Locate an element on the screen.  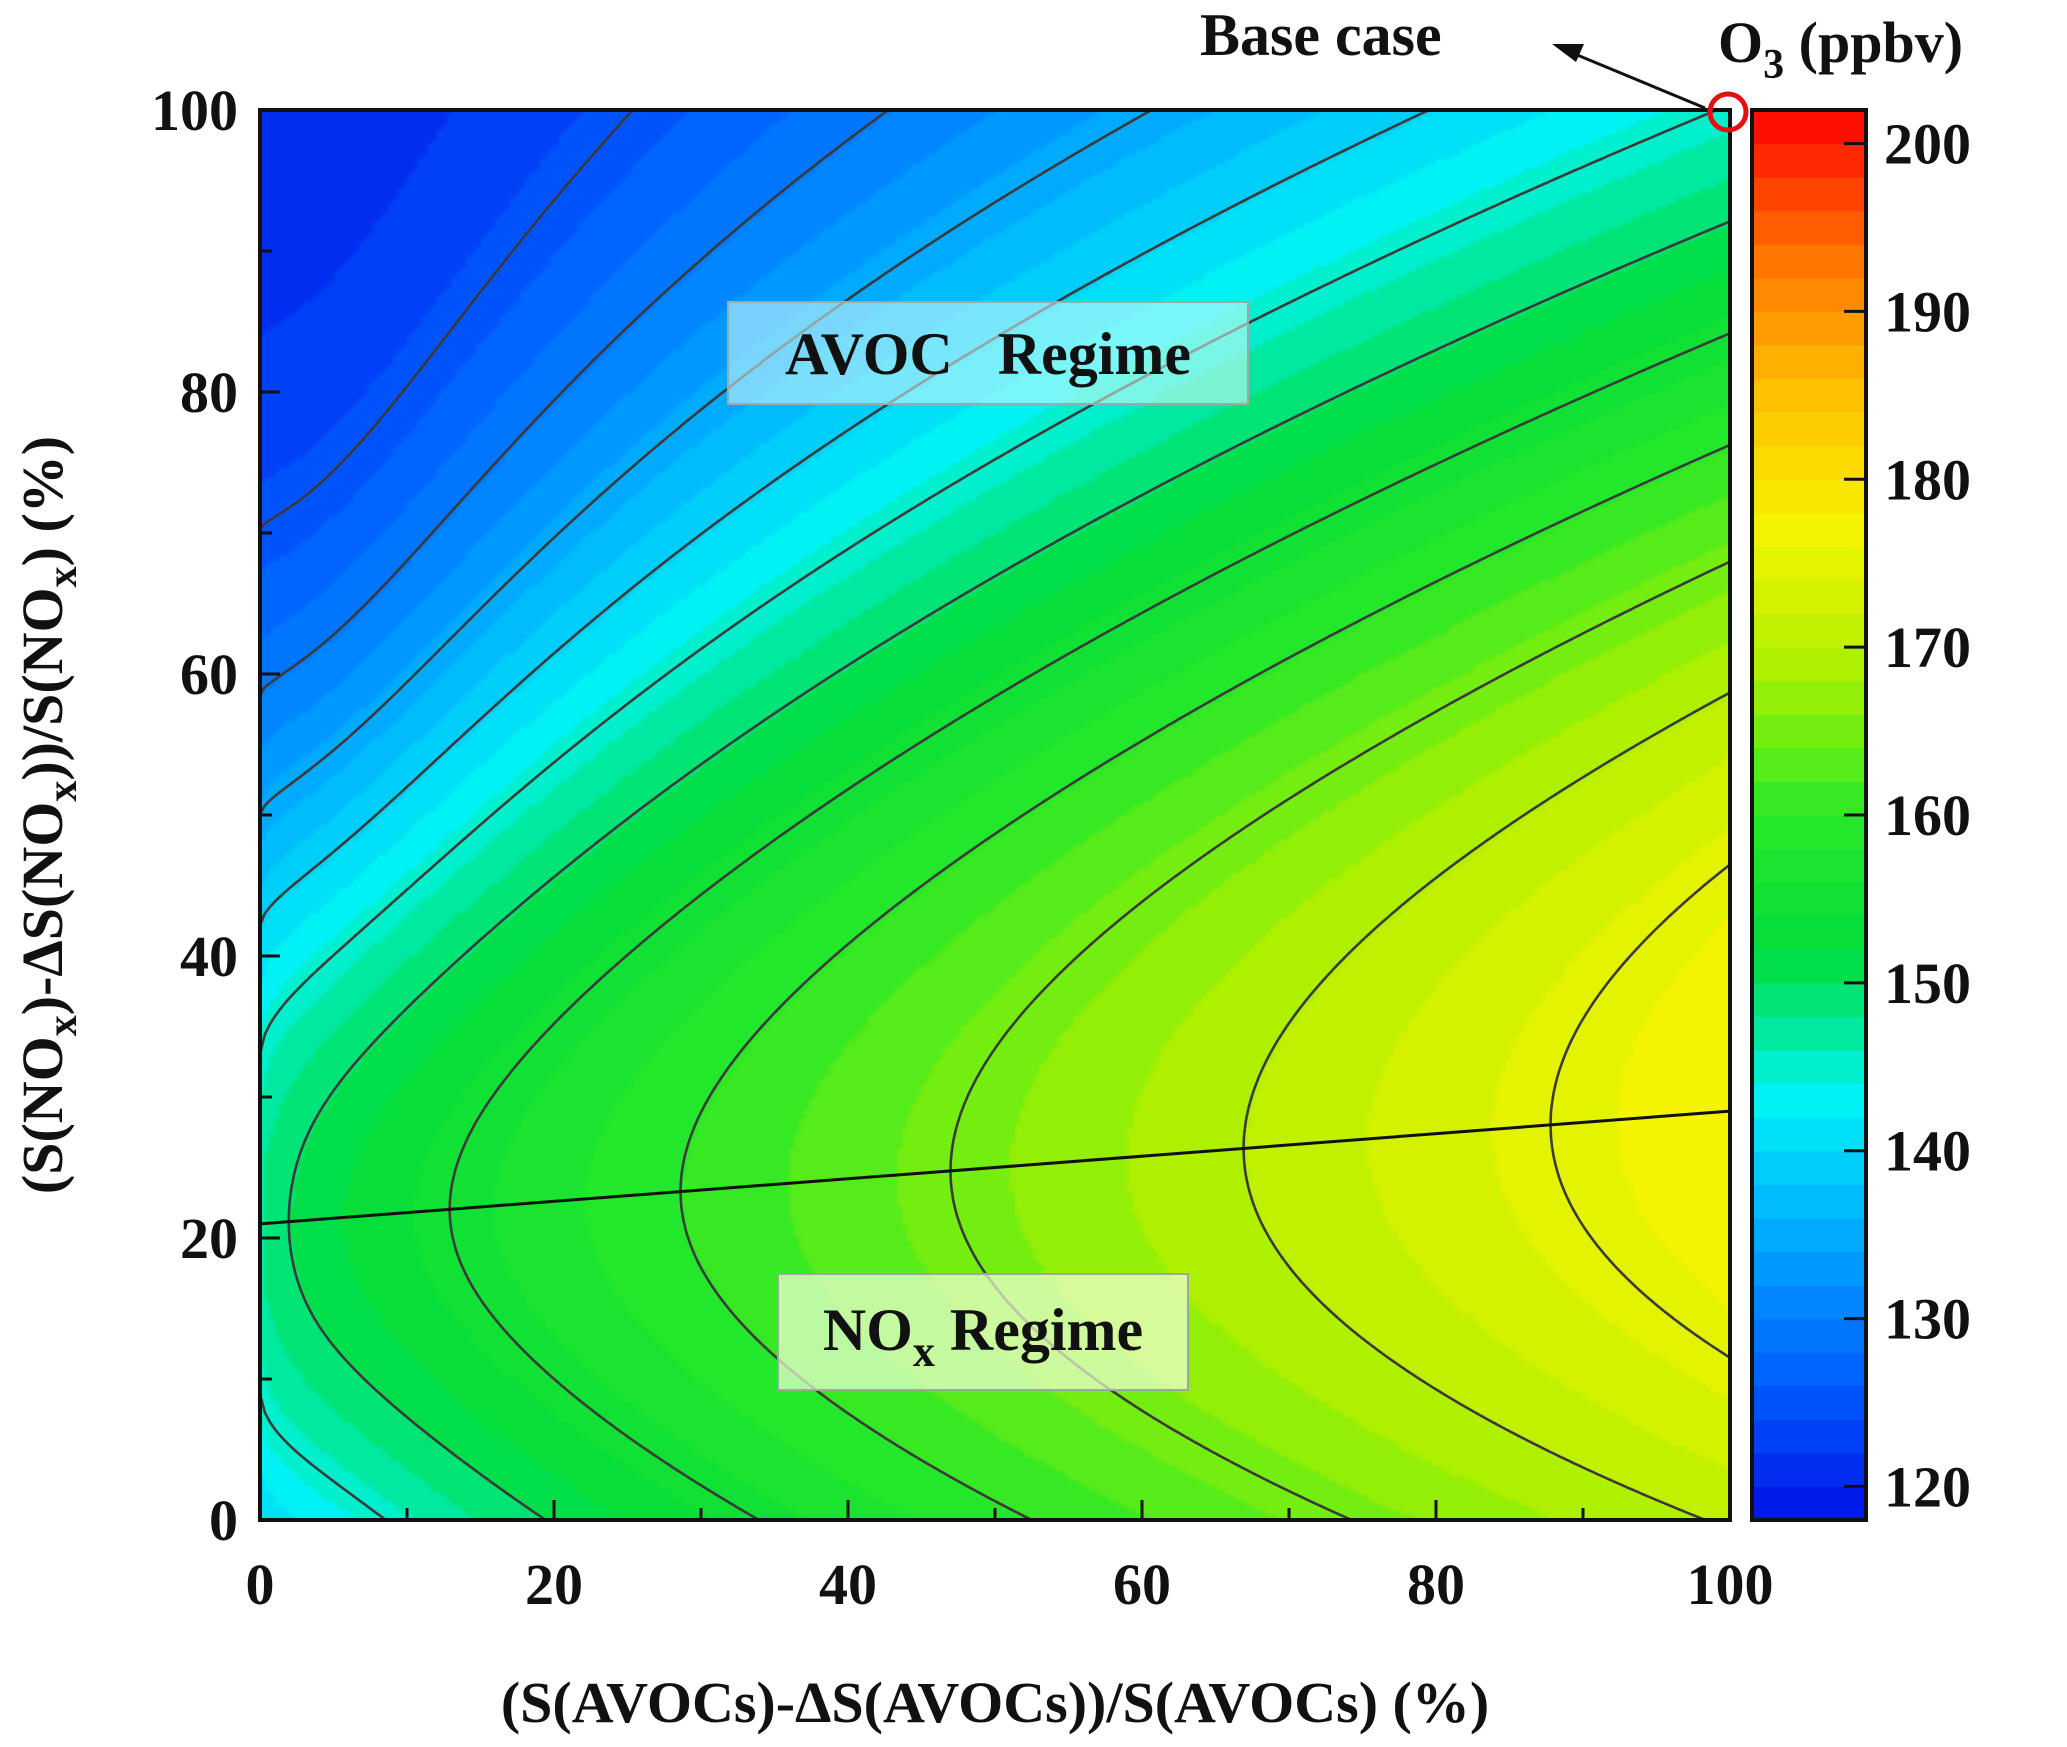
x-tick-label: 20 is located at coordinates (554, 1584).